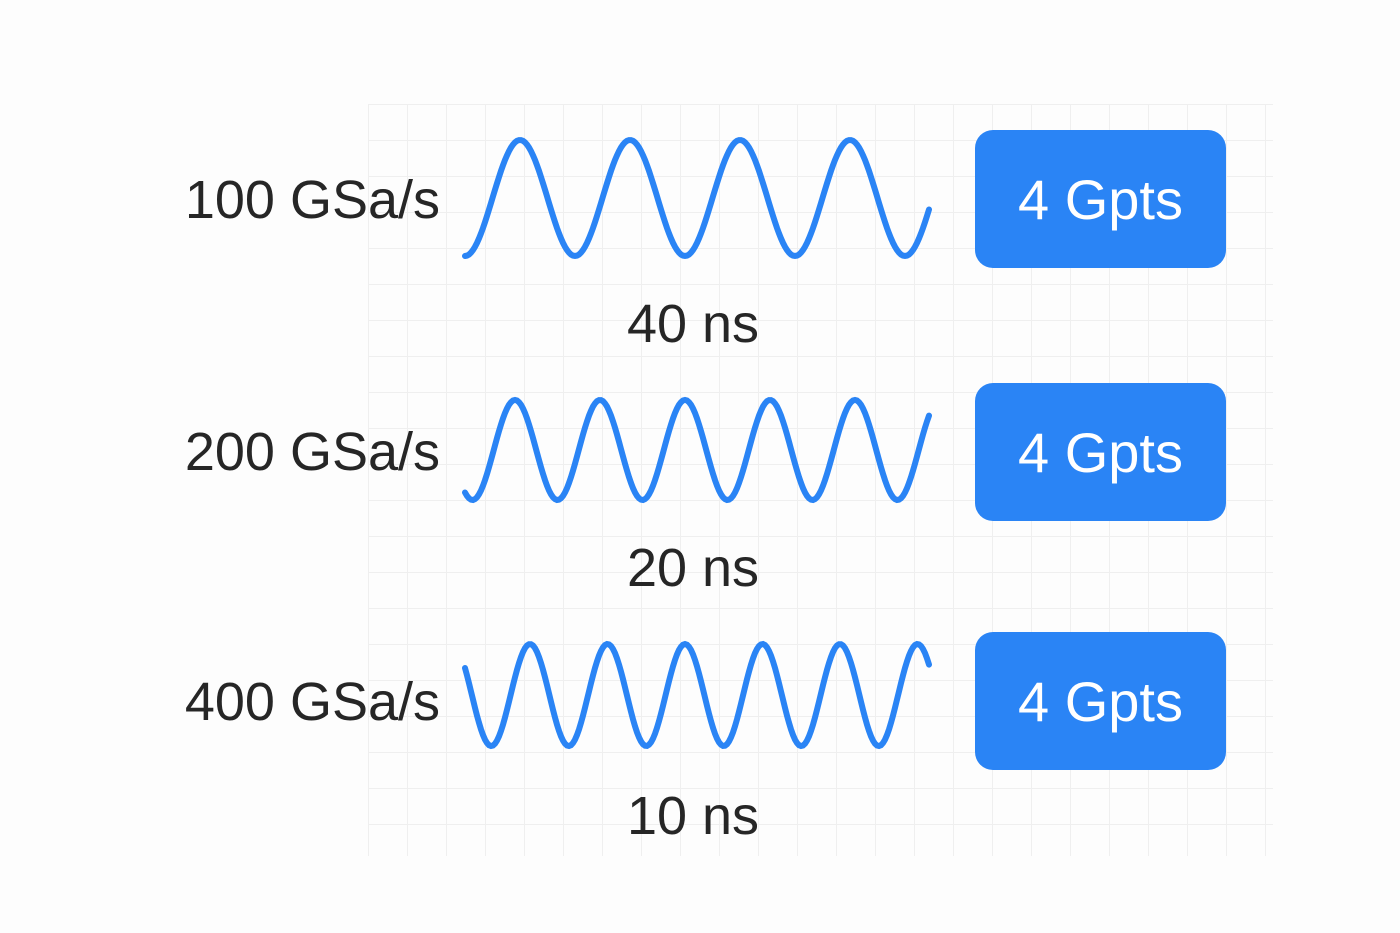  What do you see at coordinates (312, 452) in the screenshot?
I see `sample-rate-label: 200 GSa/s` at bounding box center [312, 452].